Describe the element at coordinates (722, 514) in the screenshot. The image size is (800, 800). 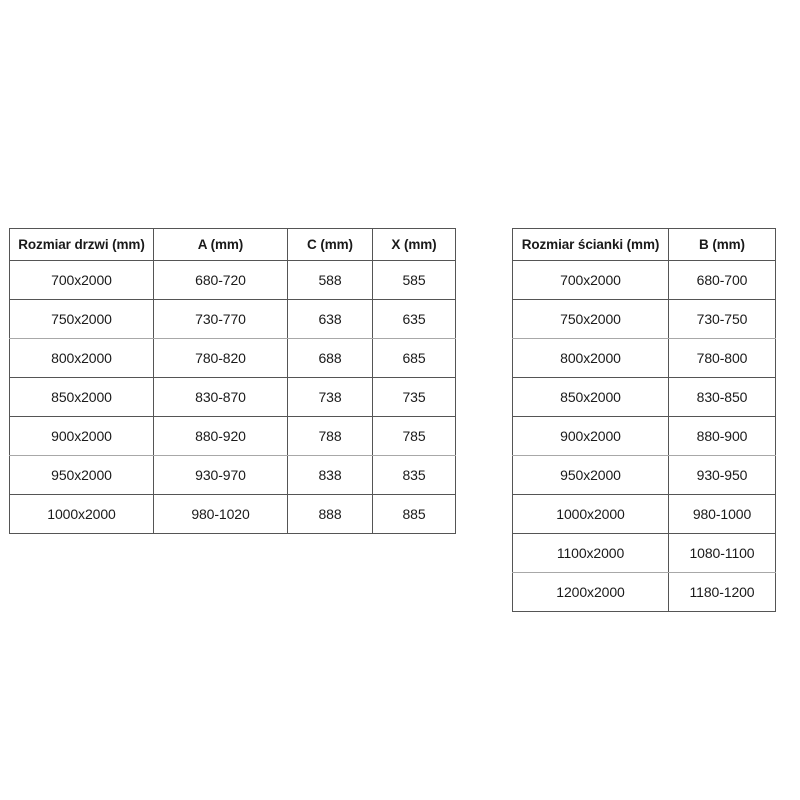
I see `cell-b: 980-1000` at that location.